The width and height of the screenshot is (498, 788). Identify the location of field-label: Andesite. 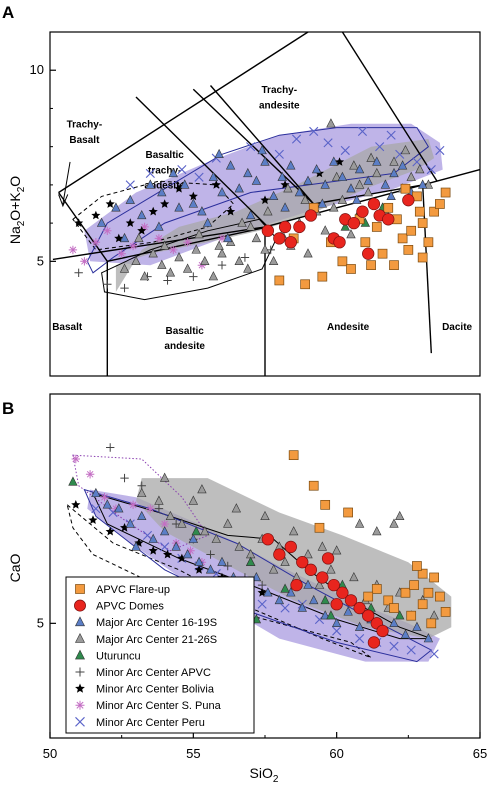
(348, 327).